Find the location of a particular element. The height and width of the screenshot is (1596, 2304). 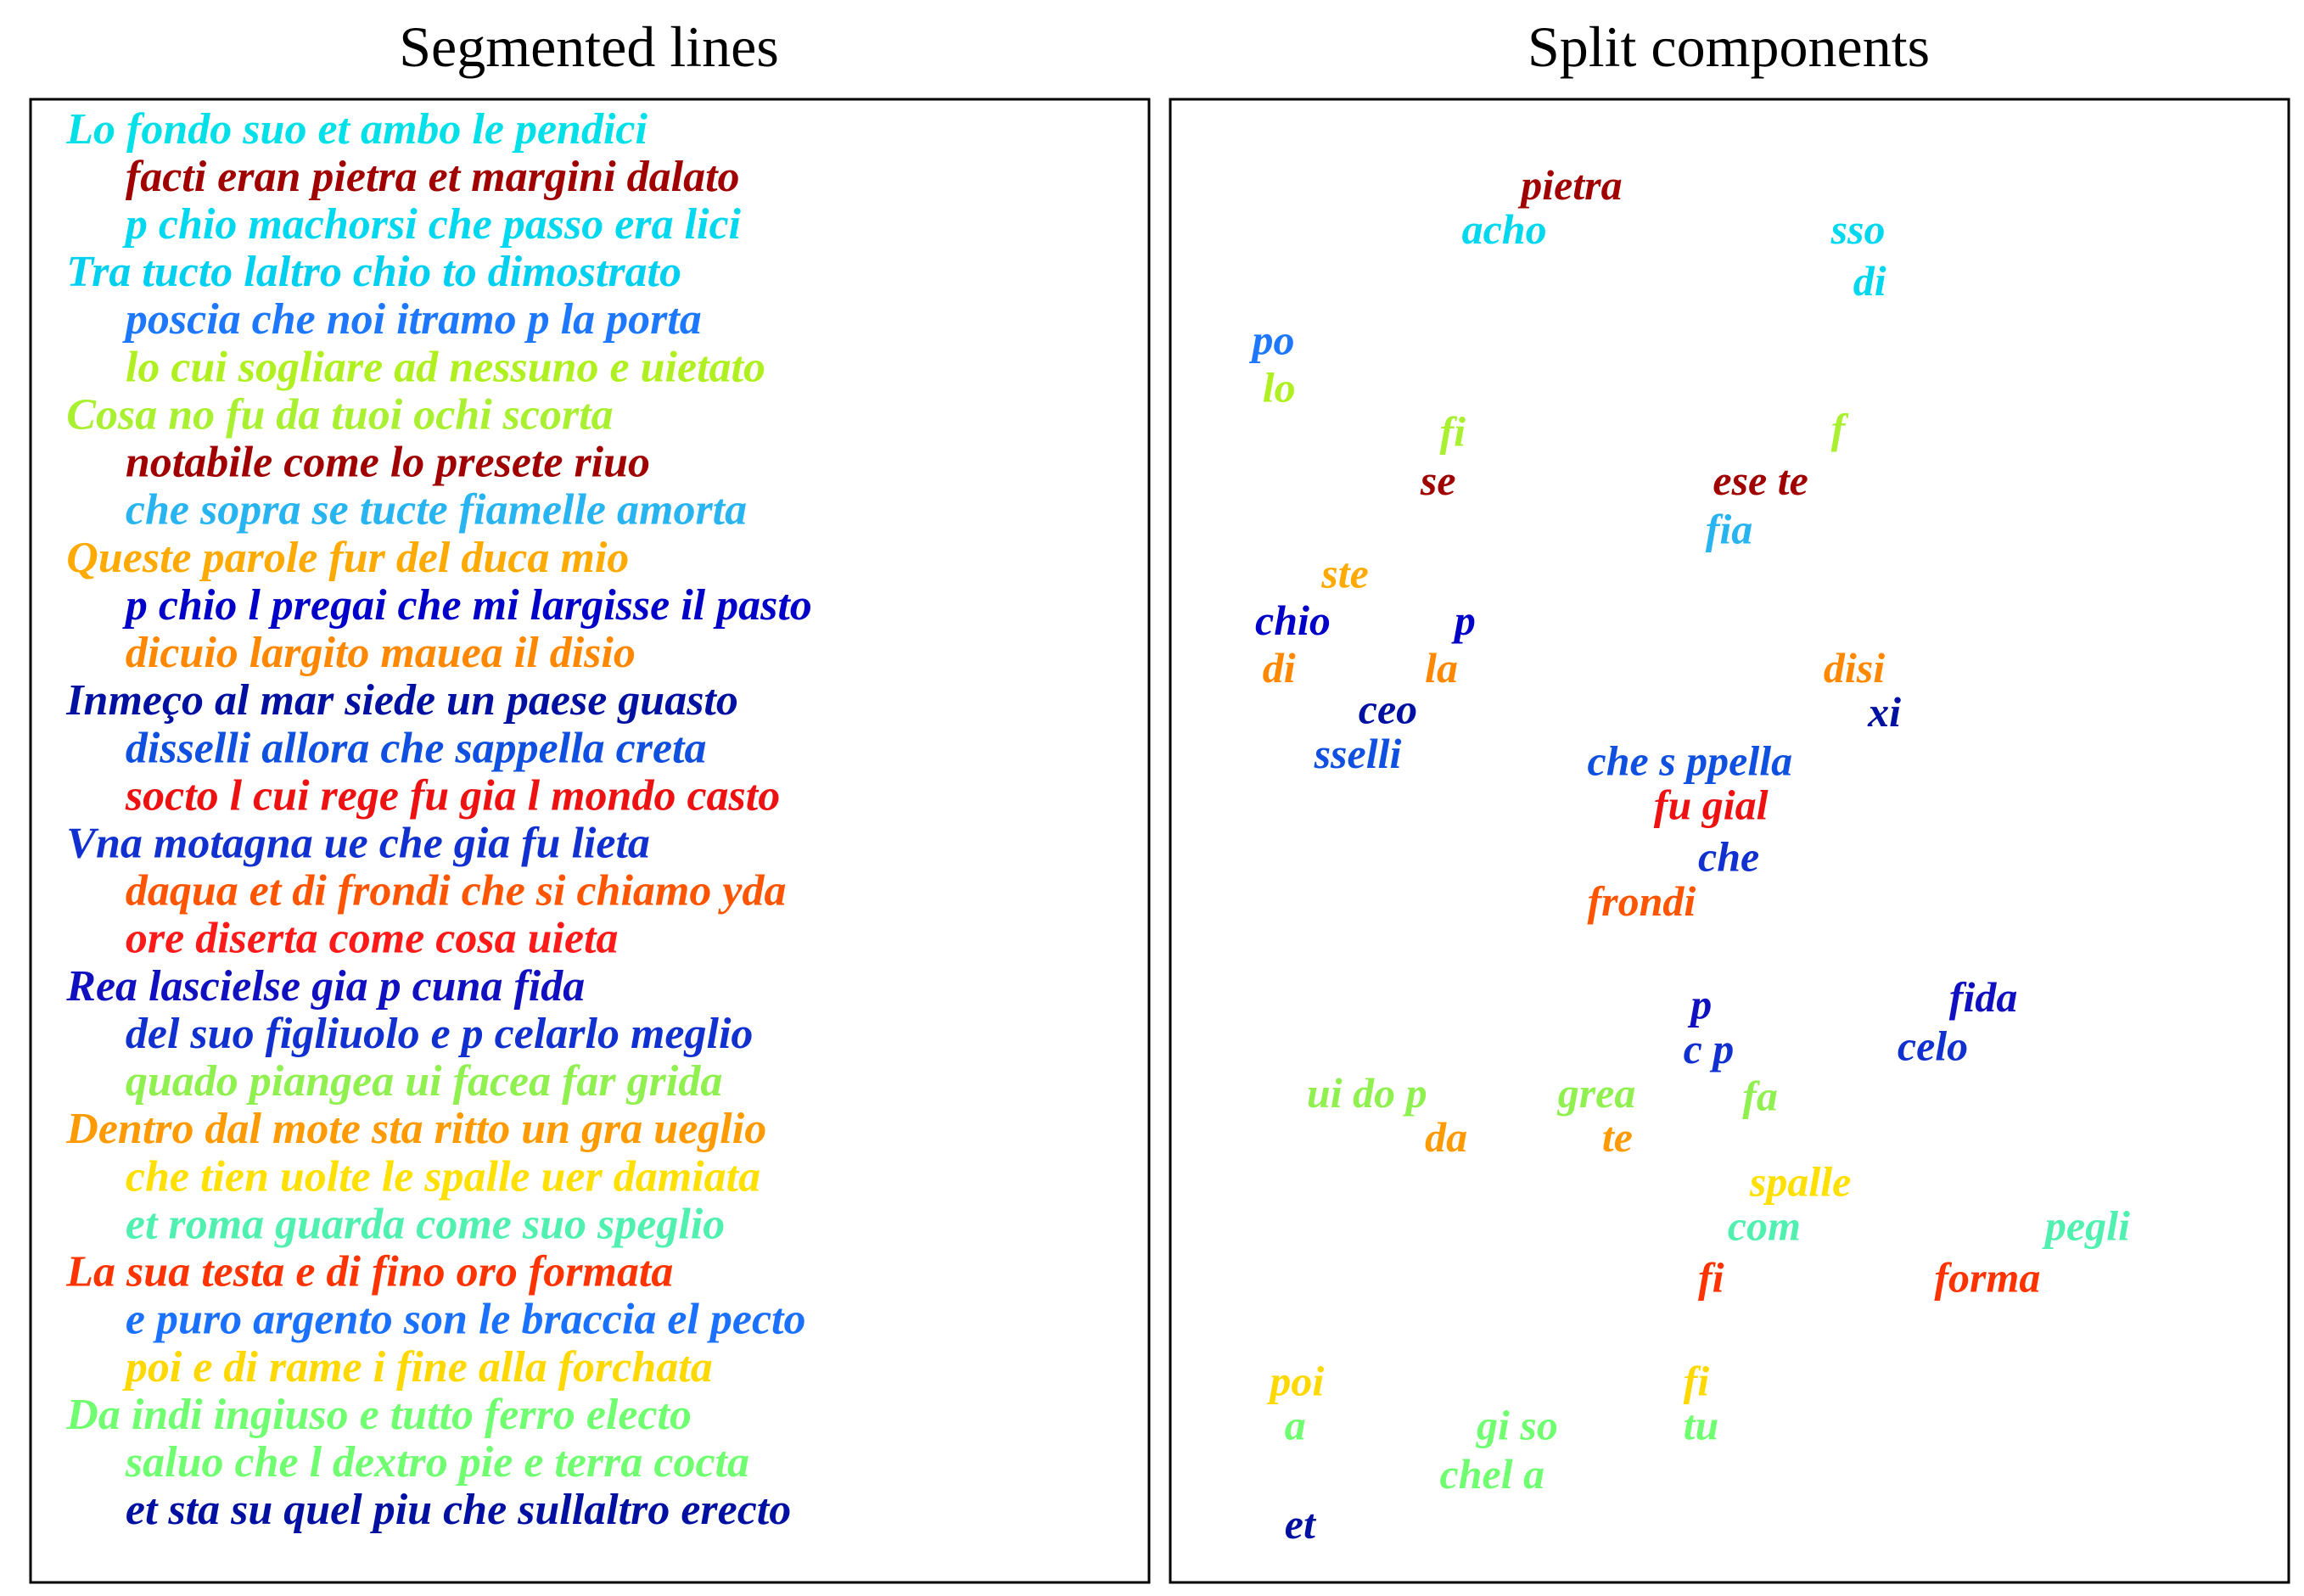

manuscript-line: che tien uolte le spalle uer damiata is located at coordinates (443, 1176).